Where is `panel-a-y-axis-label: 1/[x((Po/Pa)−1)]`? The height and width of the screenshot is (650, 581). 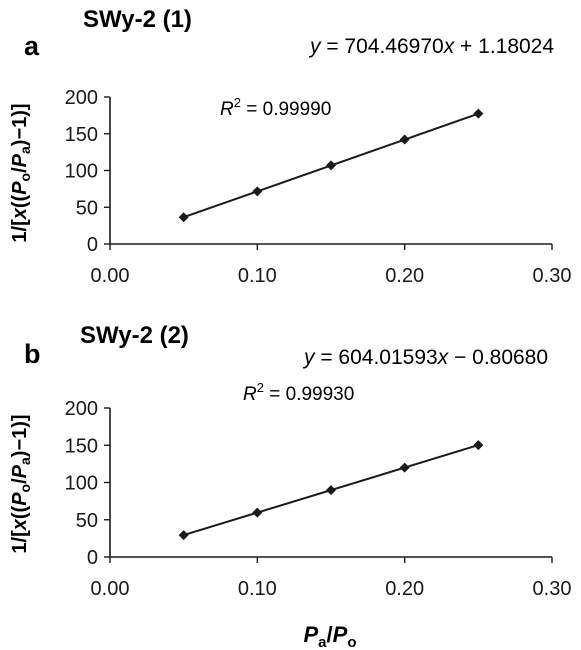 panel-a-y-axis-label: 1/[x((Po/Pa)−1)] is located at coordinates (21, 172).